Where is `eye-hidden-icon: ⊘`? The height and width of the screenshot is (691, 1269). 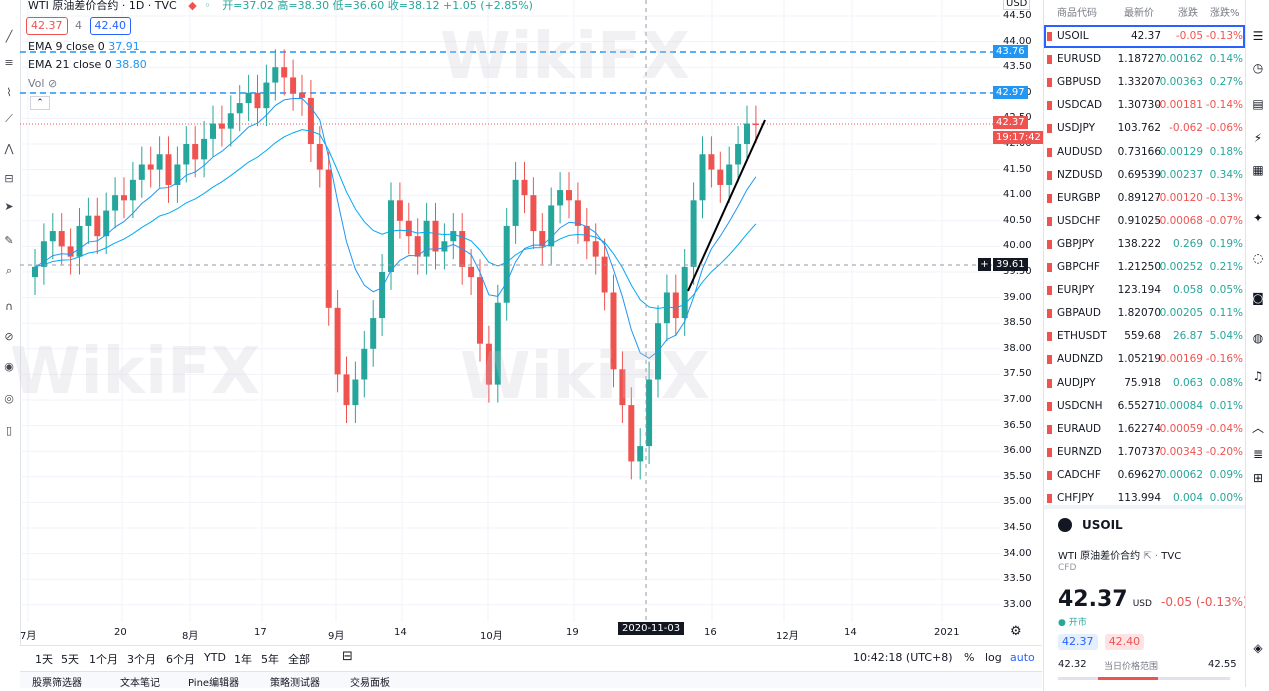
eye-hidden-icon: ⊘ is located at coordinates (52, 83).